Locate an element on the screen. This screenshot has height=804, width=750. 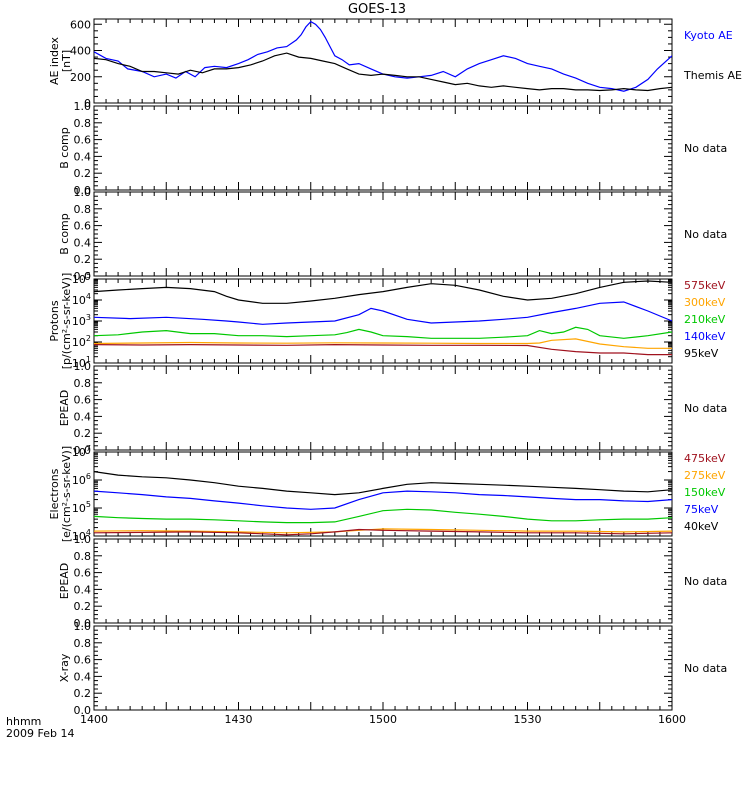
x-tick-label: 1530 is located at coordinates (528, 719).